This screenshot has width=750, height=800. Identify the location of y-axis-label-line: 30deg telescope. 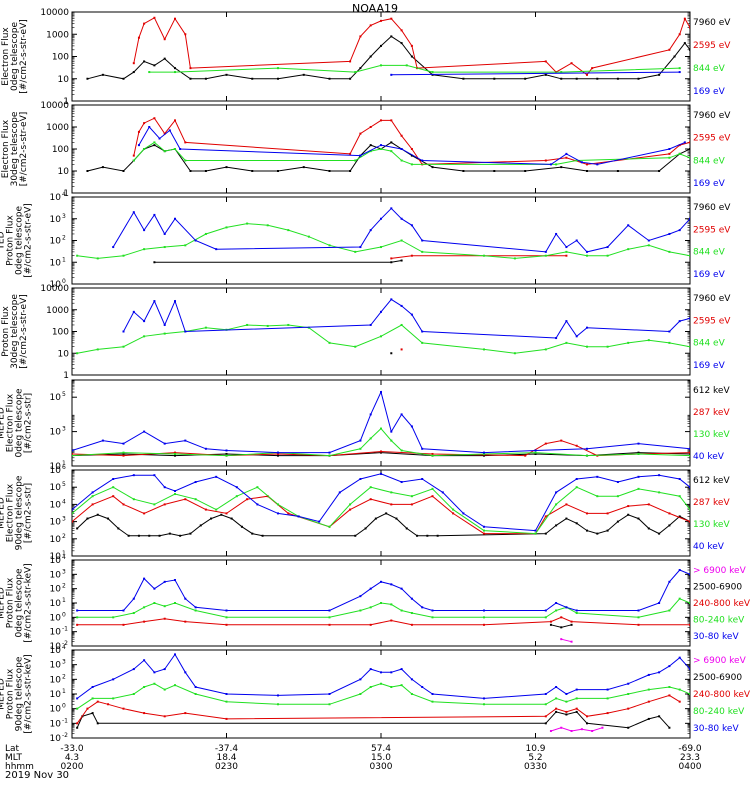
(15, 331).